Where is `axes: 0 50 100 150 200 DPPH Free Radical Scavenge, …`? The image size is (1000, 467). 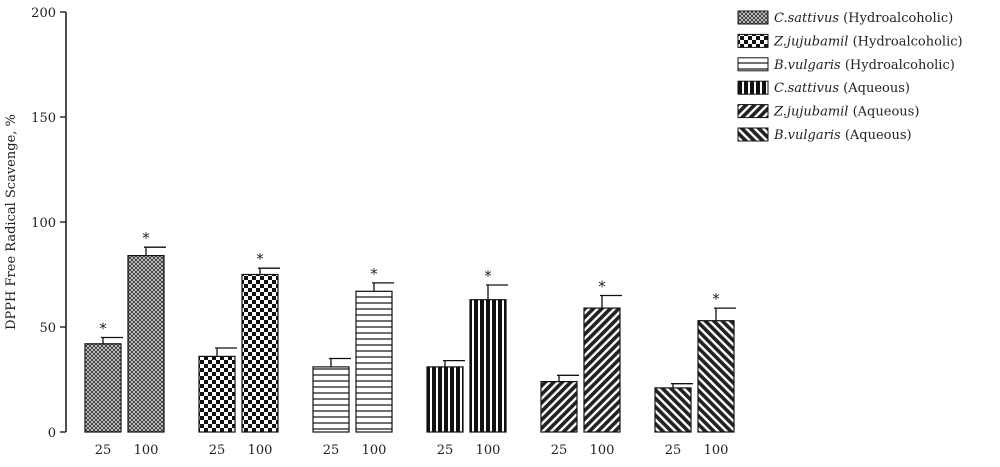 axes: 0 50 100 150 200 DPPH Free Radical Scavenge, … is located at coordinates (35, 223).